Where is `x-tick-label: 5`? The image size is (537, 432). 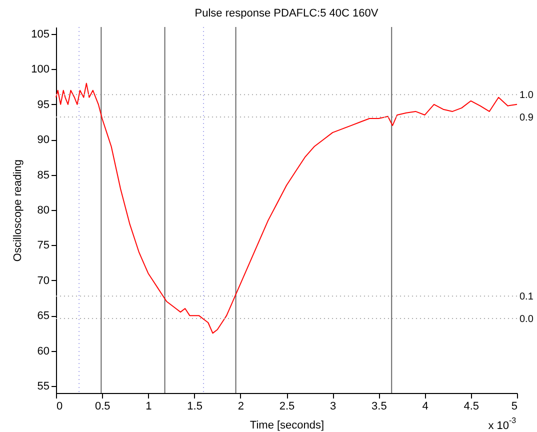 x-tick-label: 5 is located at coordinates (514, 406).